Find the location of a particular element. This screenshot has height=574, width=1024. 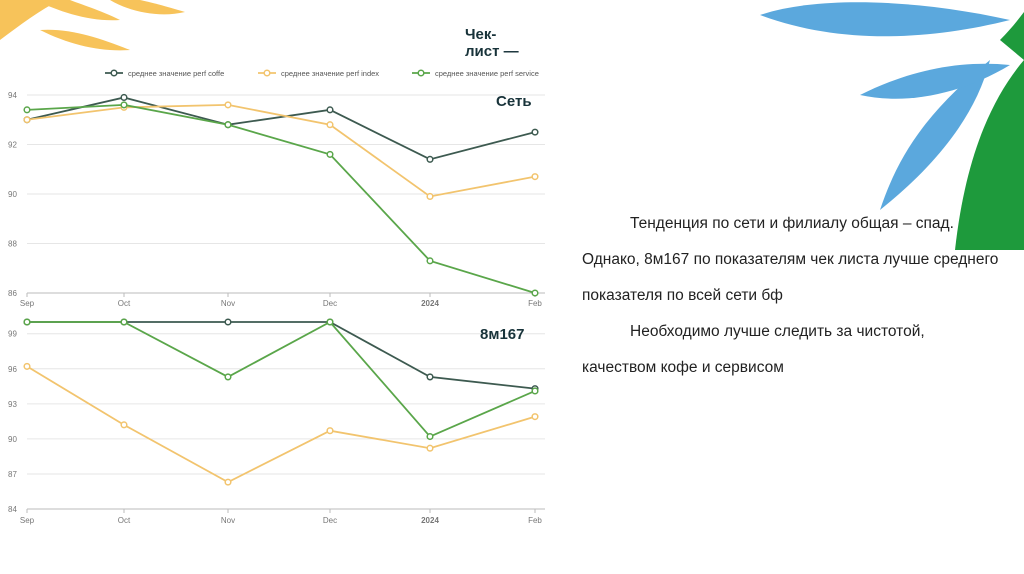

branch-label: 8м167 is located at coordinates (502, 334).